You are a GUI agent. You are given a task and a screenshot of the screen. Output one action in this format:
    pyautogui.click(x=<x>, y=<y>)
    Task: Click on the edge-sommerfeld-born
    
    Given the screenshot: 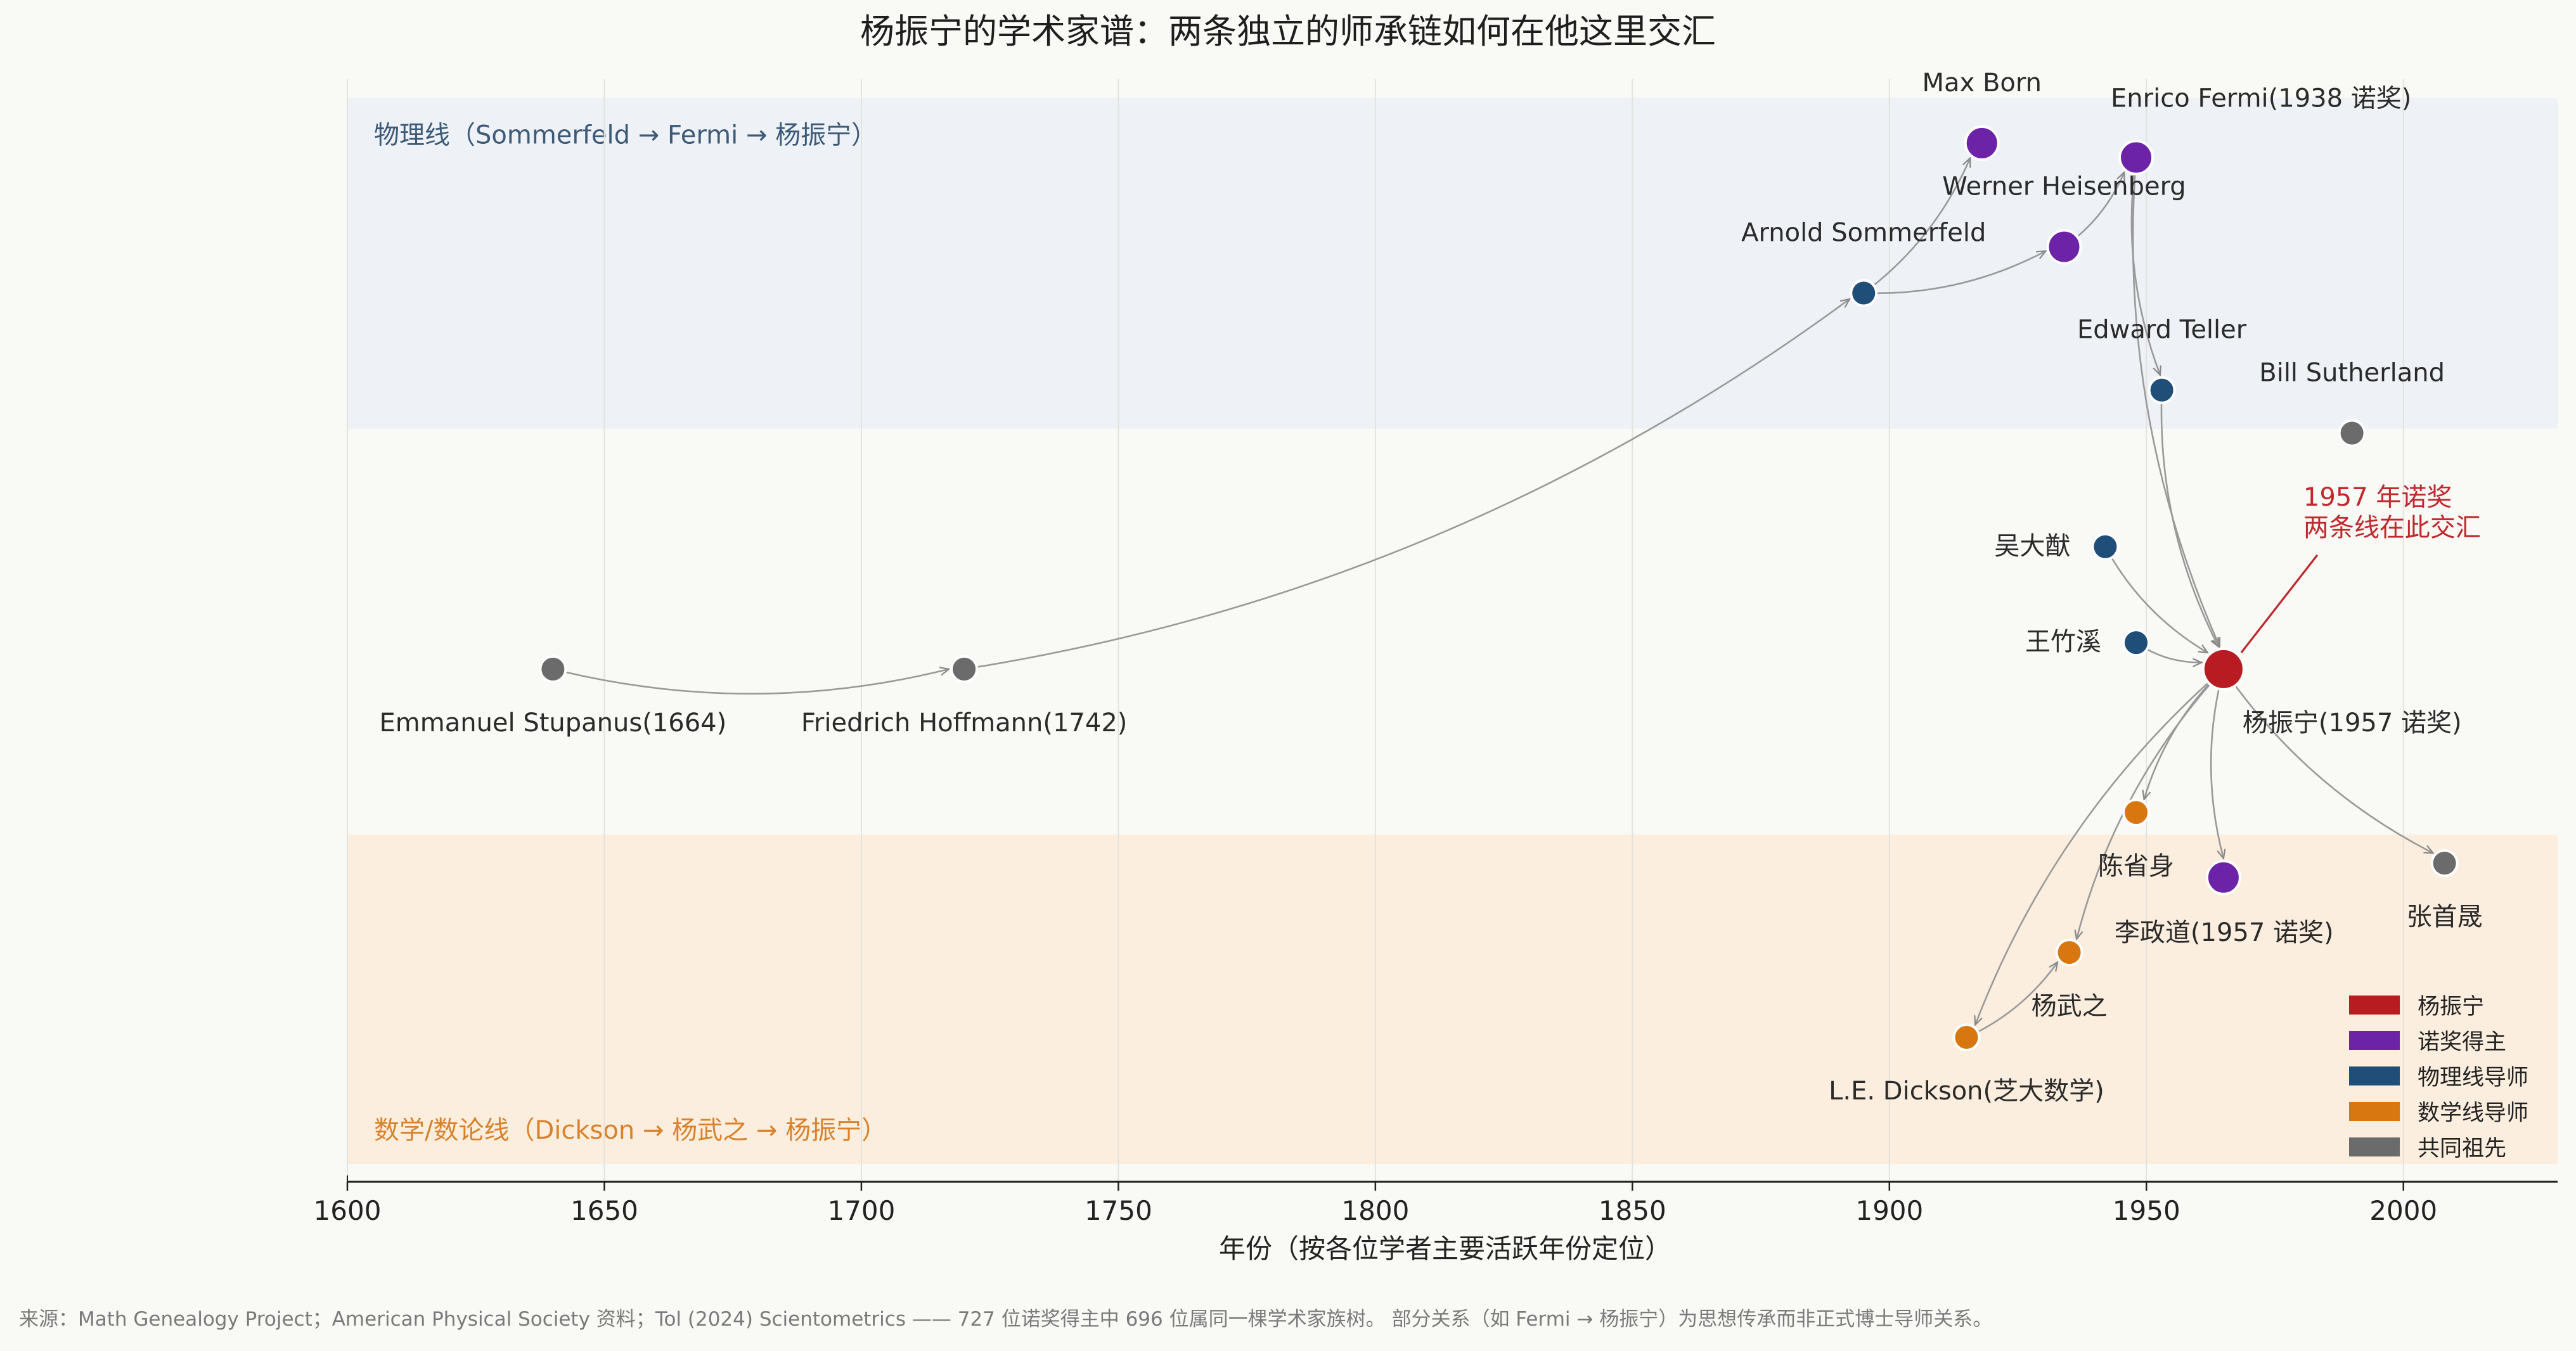 What is the action you would take?
    pyautogui.click(x=1916, y=226)
    